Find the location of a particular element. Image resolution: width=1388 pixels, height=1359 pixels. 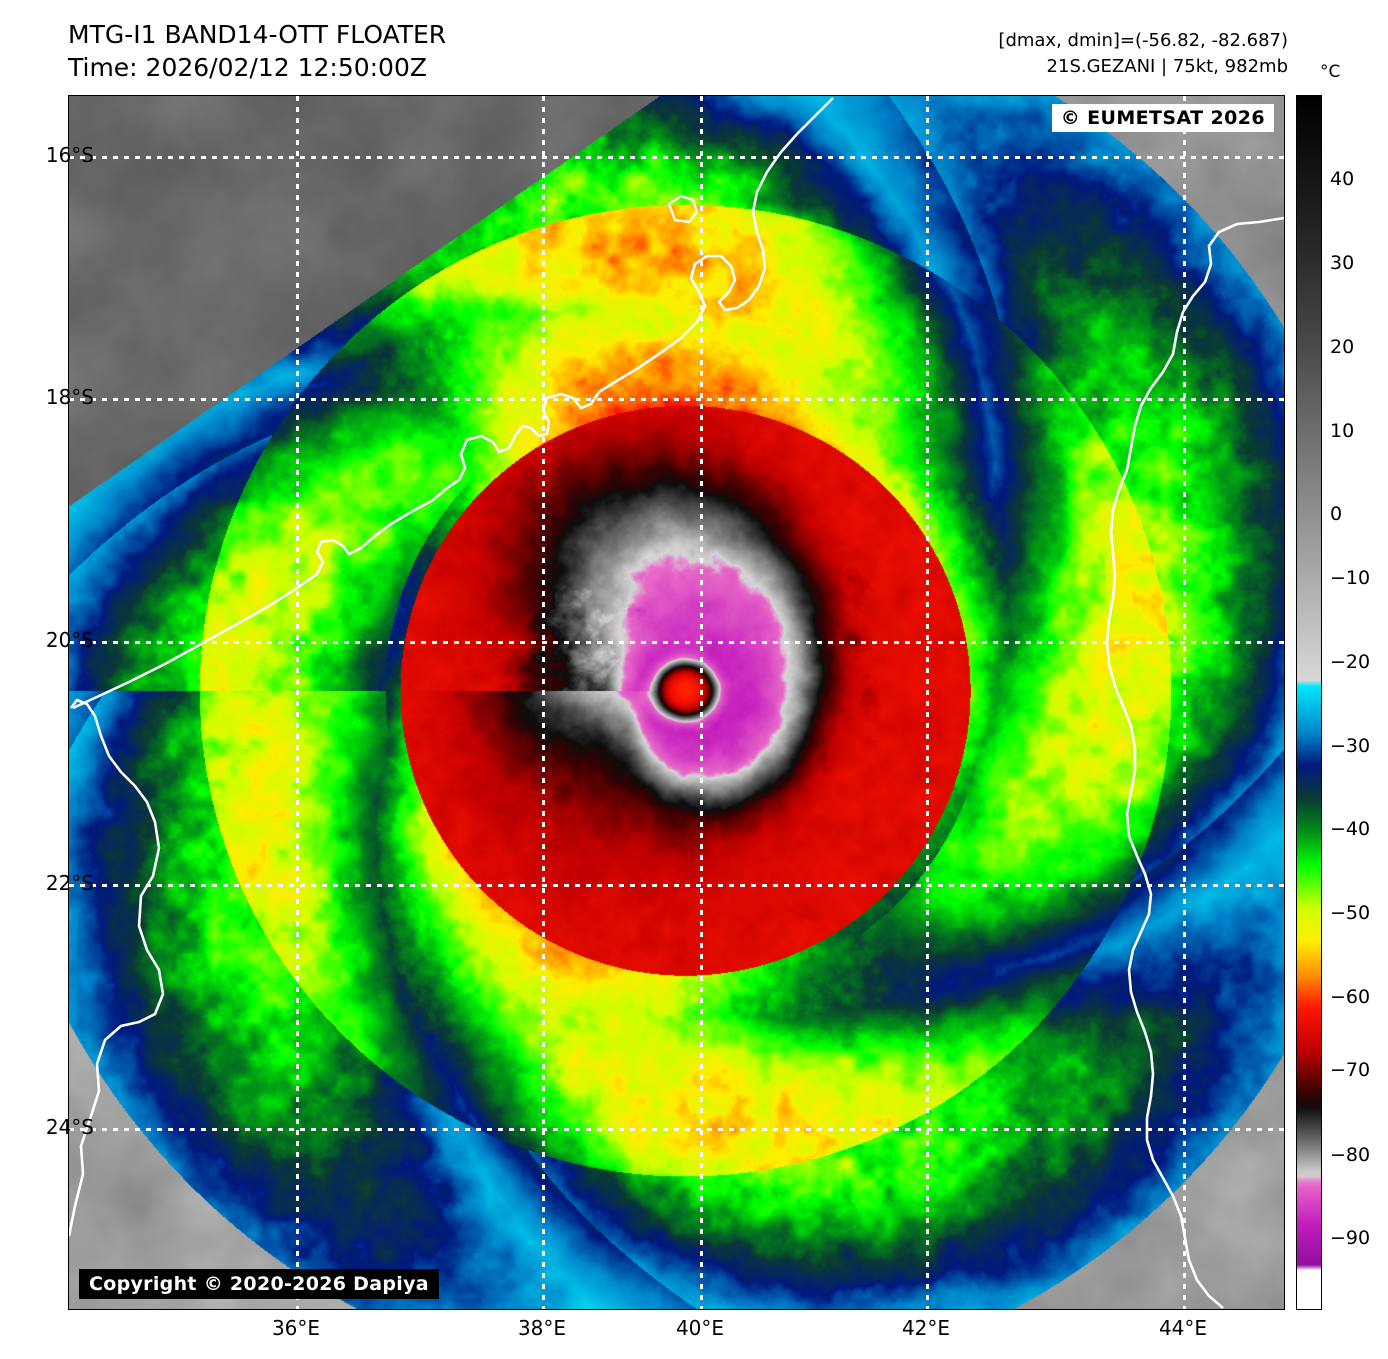

ytick-16S: 16°S is located at coordinates (69, 155).